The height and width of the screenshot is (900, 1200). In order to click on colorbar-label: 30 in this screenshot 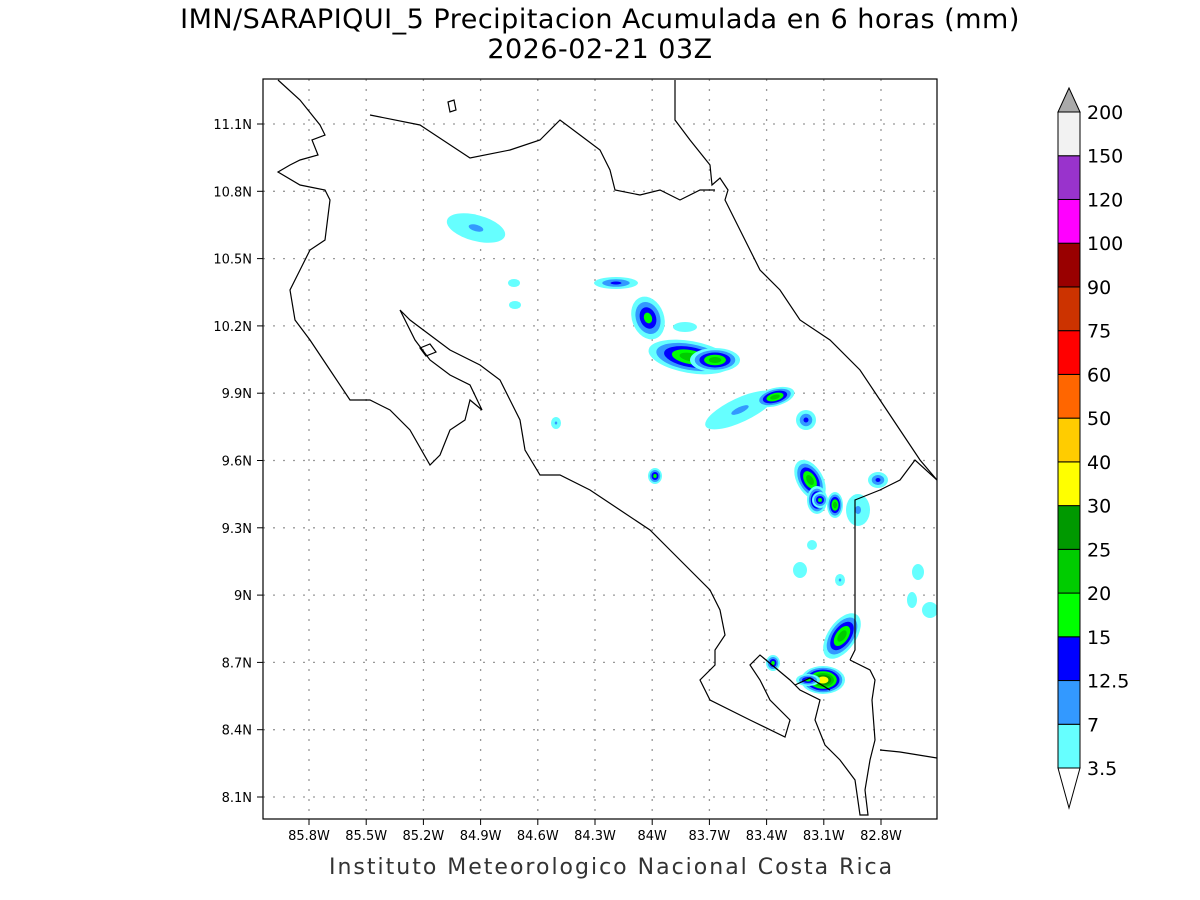, I will do `click(1099, 507)`.